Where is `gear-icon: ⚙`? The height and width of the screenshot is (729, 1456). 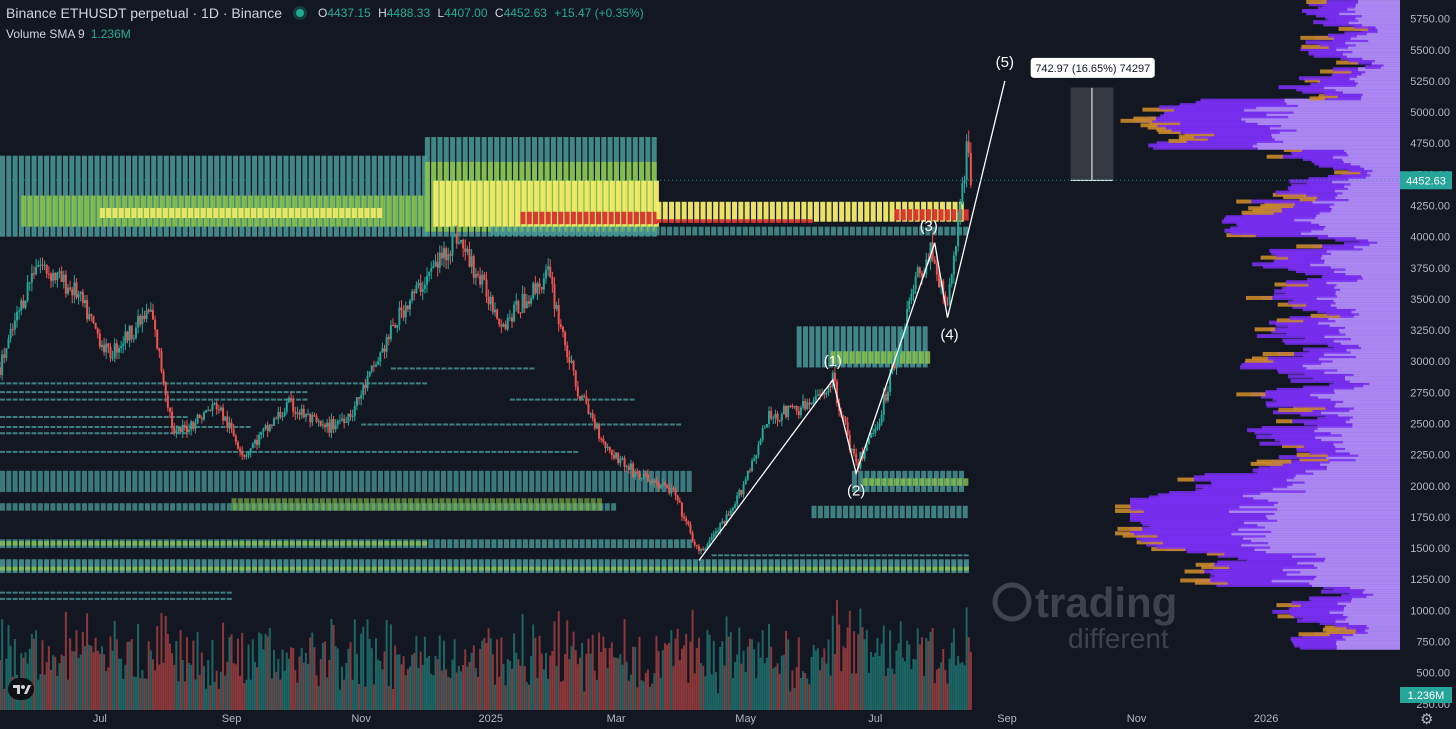
gear-icon: ⚙ is located at coordinates (1427, 719).